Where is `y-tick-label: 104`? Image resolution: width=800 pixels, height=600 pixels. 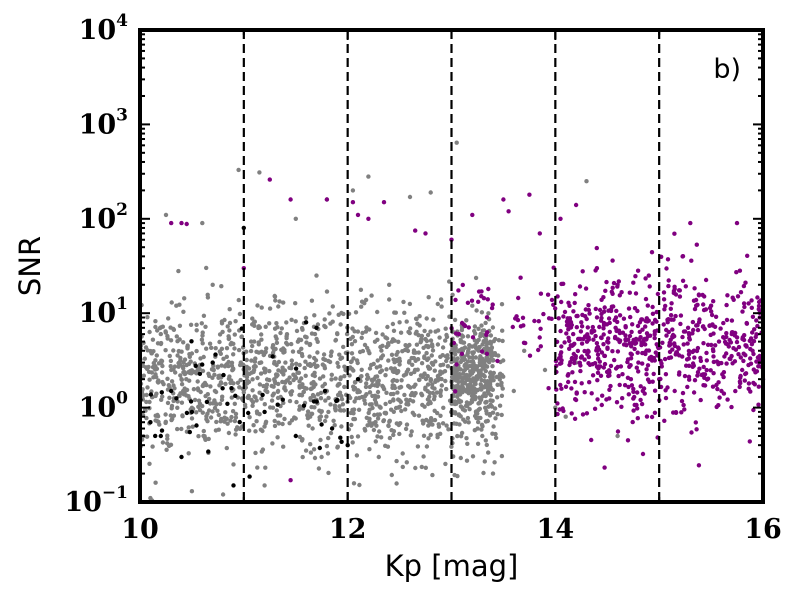 y-tick-label: 104 is located at coordinates (104, 28).